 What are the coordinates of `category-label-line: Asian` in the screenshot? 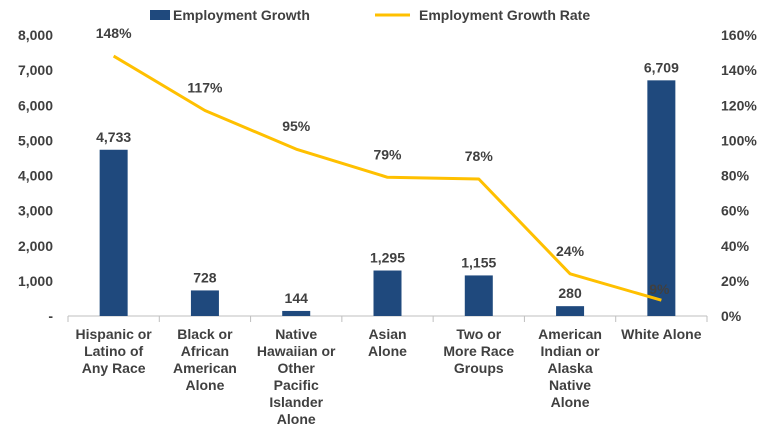 It's located at (387, 334).